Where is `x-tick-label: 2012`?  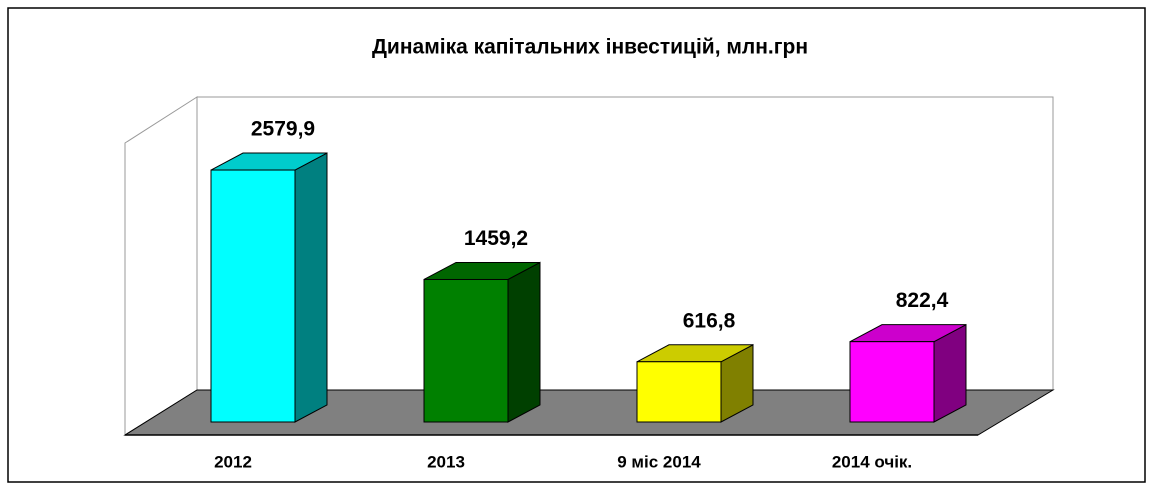 x-tick-label: 2012 is located at coordinates (233, 461).